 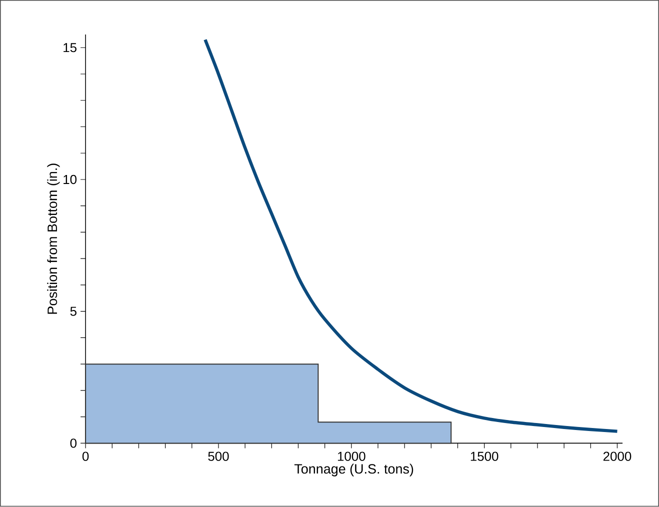 I want to click on y-tick-label: 10, so click(x=70, y=179).